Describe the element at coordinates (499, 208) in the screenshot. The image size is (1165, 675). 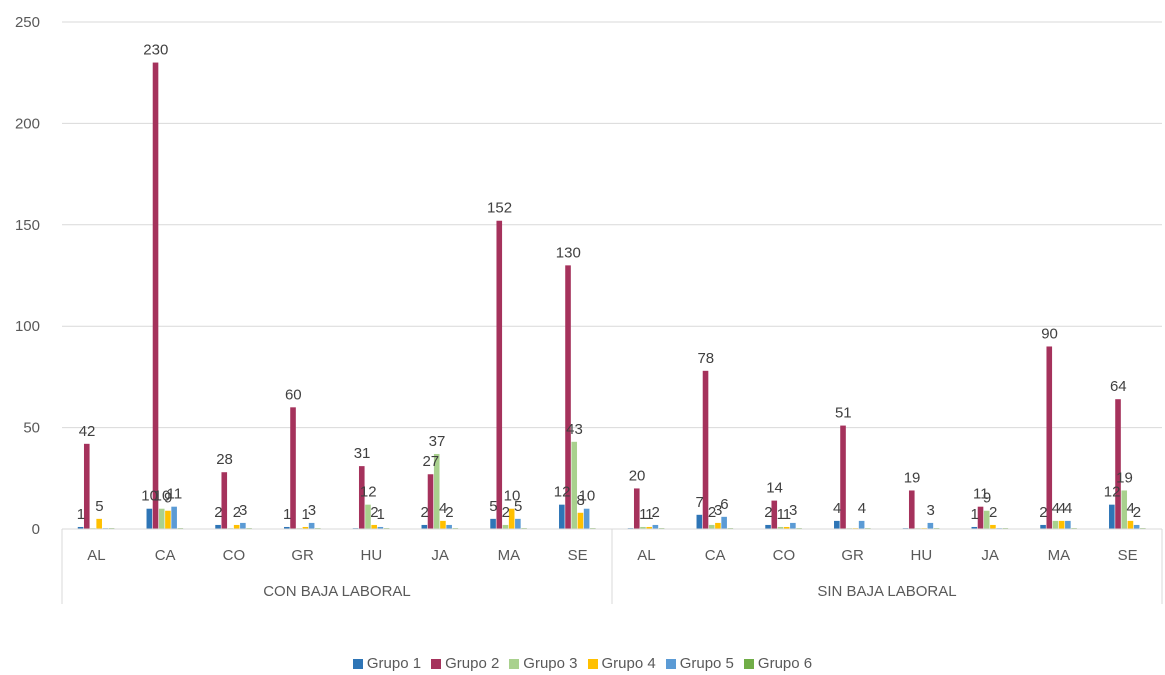
I see `data-label: 152` at that location.